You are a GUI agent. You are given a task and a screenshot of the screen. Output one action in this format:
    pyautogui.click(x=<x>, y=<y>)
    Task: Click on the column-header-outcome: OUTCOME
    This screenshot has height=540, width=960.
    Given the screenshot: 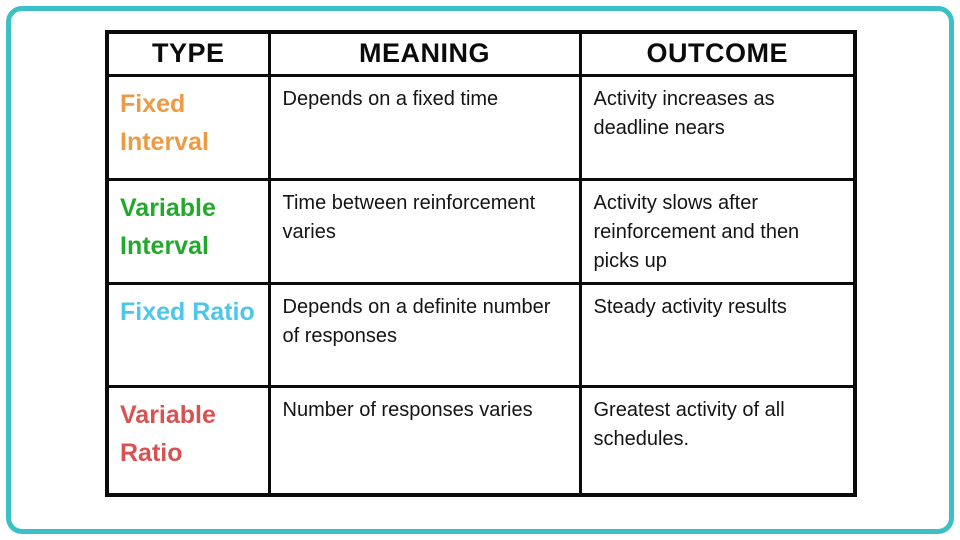 What is the action you would take?
    pyautogui.click(x=717, y=53)
    